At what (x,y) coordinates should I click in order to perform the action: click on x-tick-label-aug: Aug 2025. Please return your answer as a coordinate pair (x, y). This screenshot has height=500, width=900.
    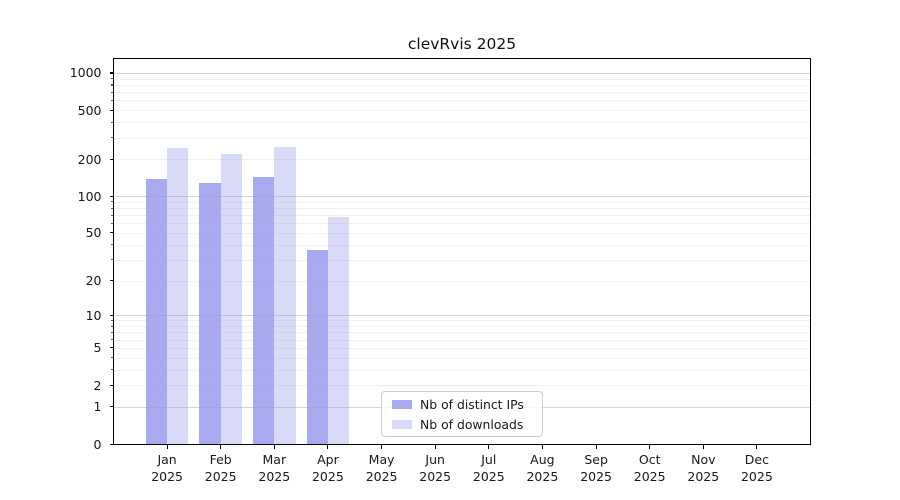
    Looking at the image, I should click on (542, 468).